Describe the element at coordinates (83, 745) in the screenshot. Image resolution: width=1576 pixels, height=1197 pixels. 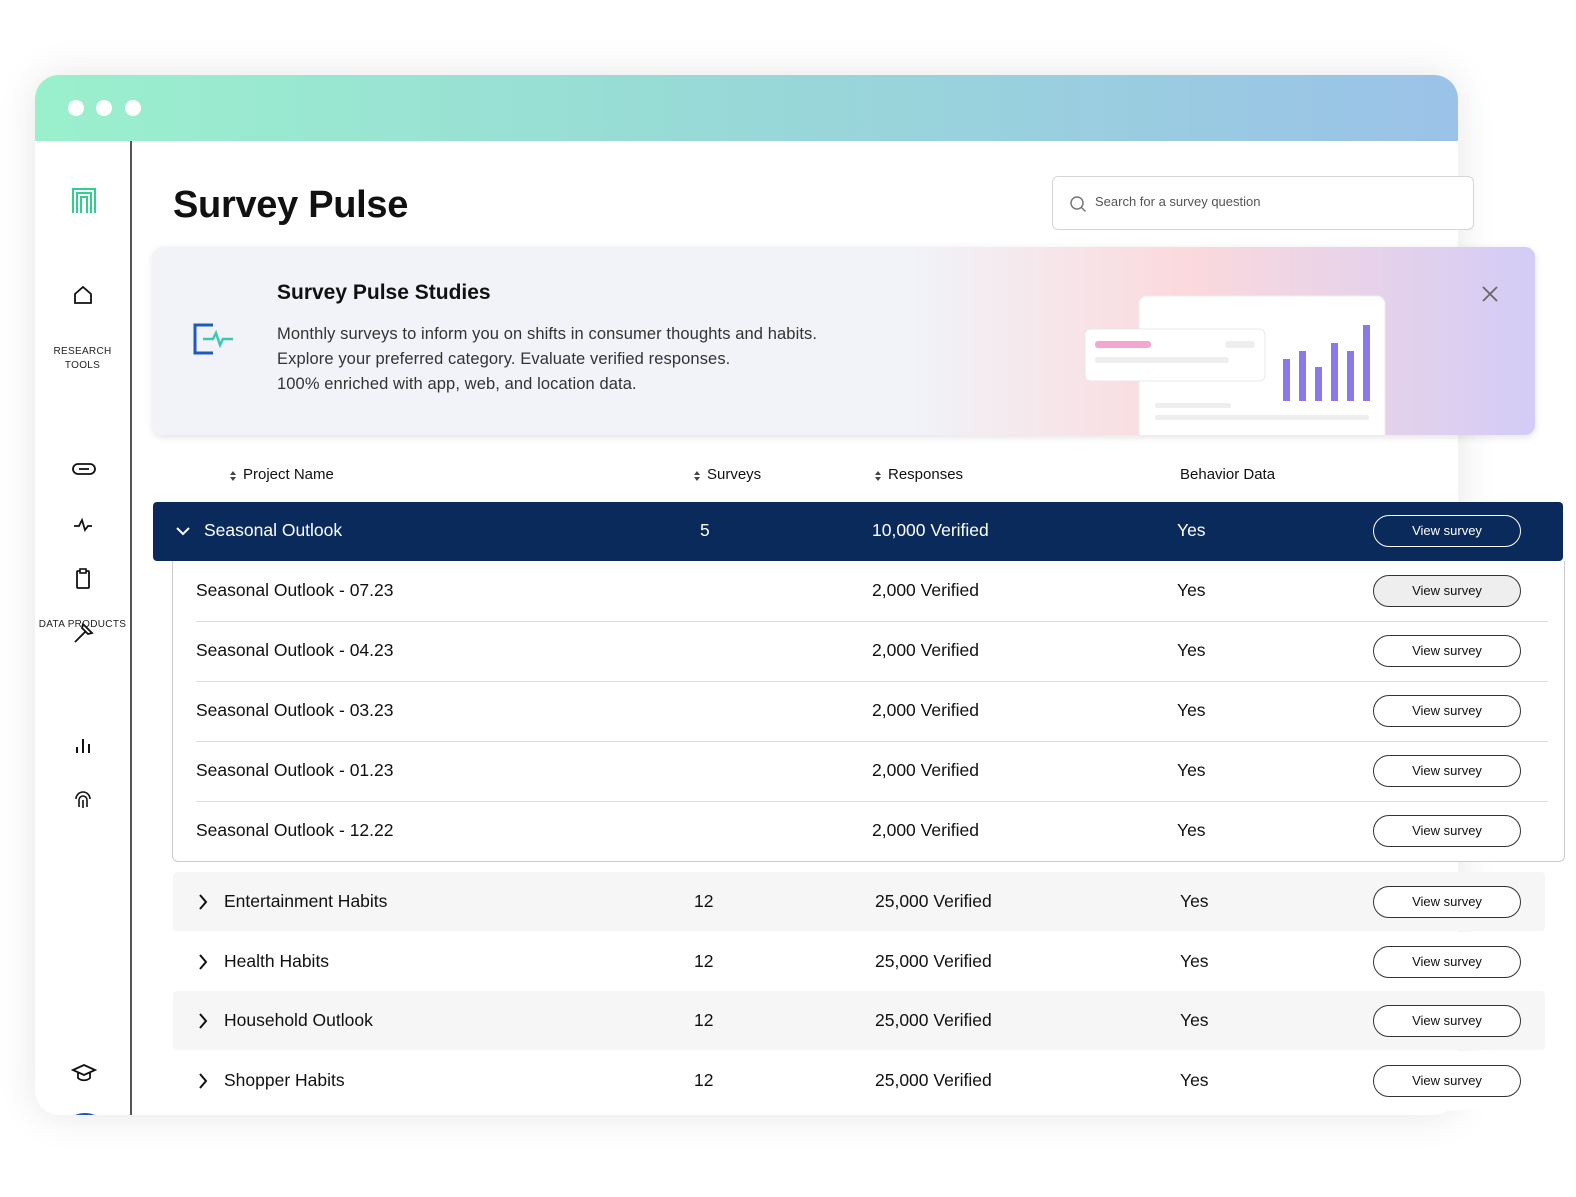
I see `chart-icon` at that location.